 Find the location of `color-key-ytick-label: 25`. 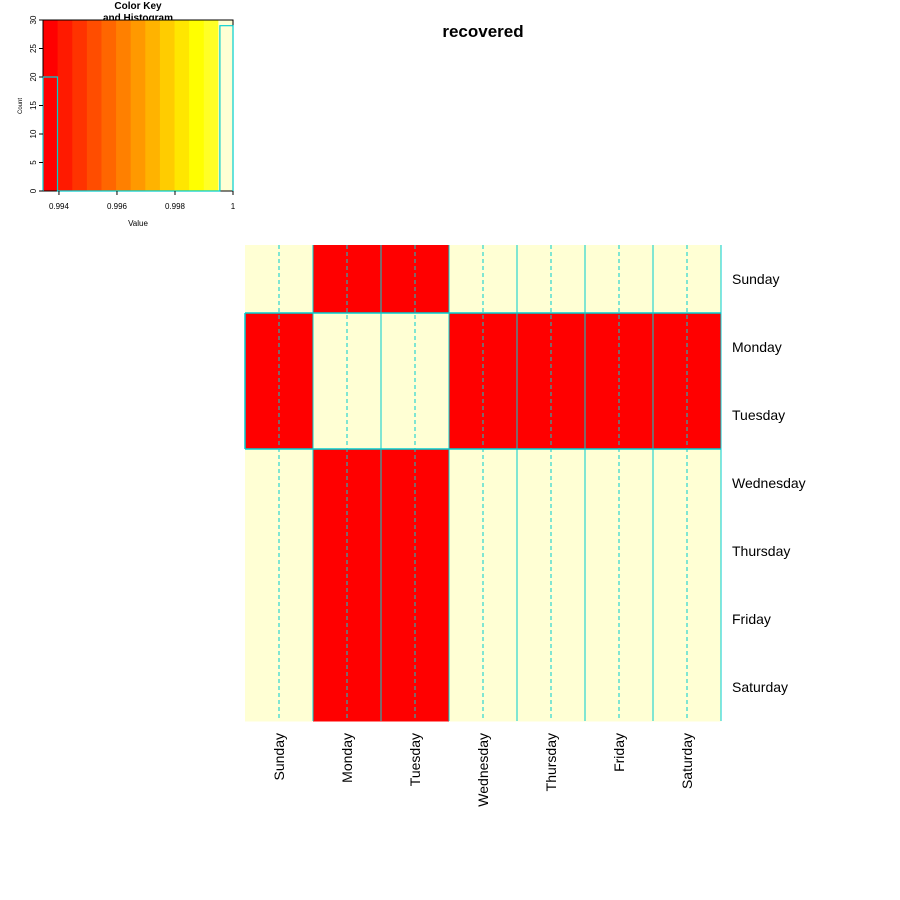

color-key-ytick-label: 25 is located at coordinates (33, 48).